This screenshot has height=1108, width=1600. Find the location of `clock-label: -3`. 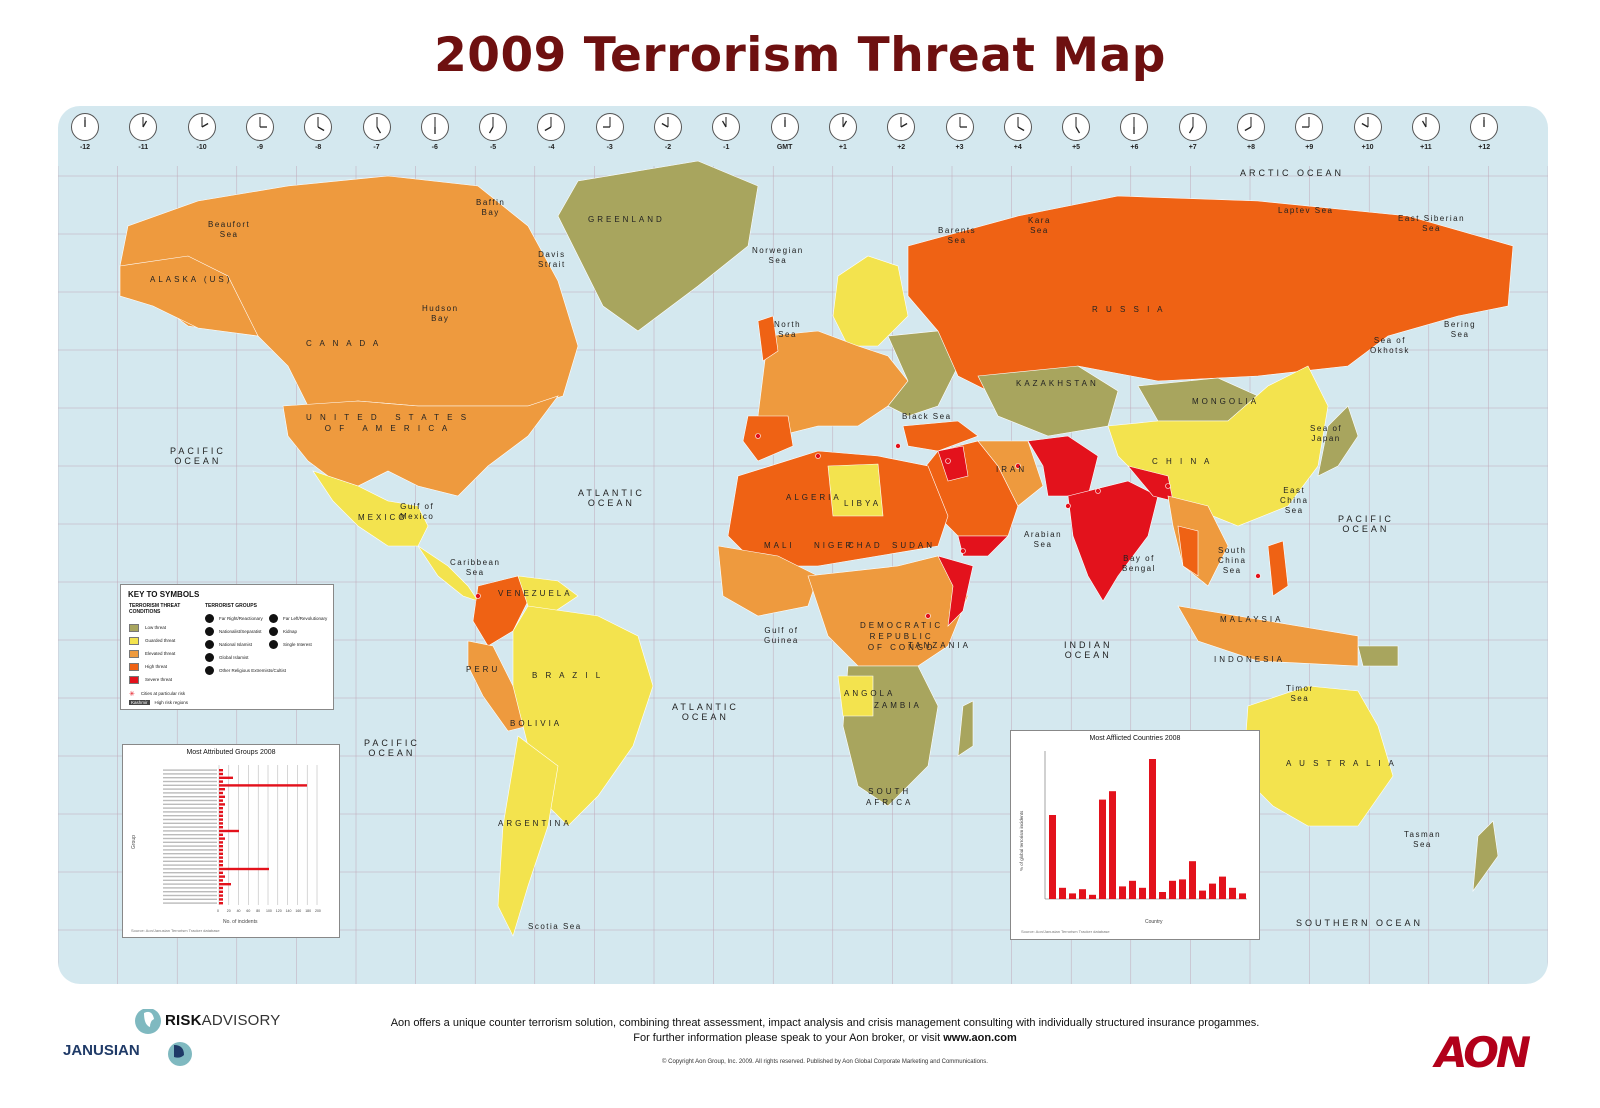

clock-label: -3 is located at coordinates (609, 147).